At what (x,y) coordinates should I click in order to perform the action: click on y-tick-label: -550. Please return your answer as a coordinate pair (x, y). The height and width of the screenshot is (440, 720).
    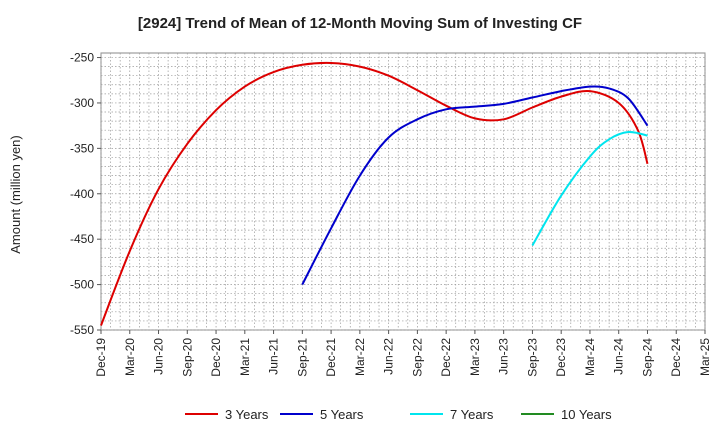
    Looking at the image, I should click on (82, 330).